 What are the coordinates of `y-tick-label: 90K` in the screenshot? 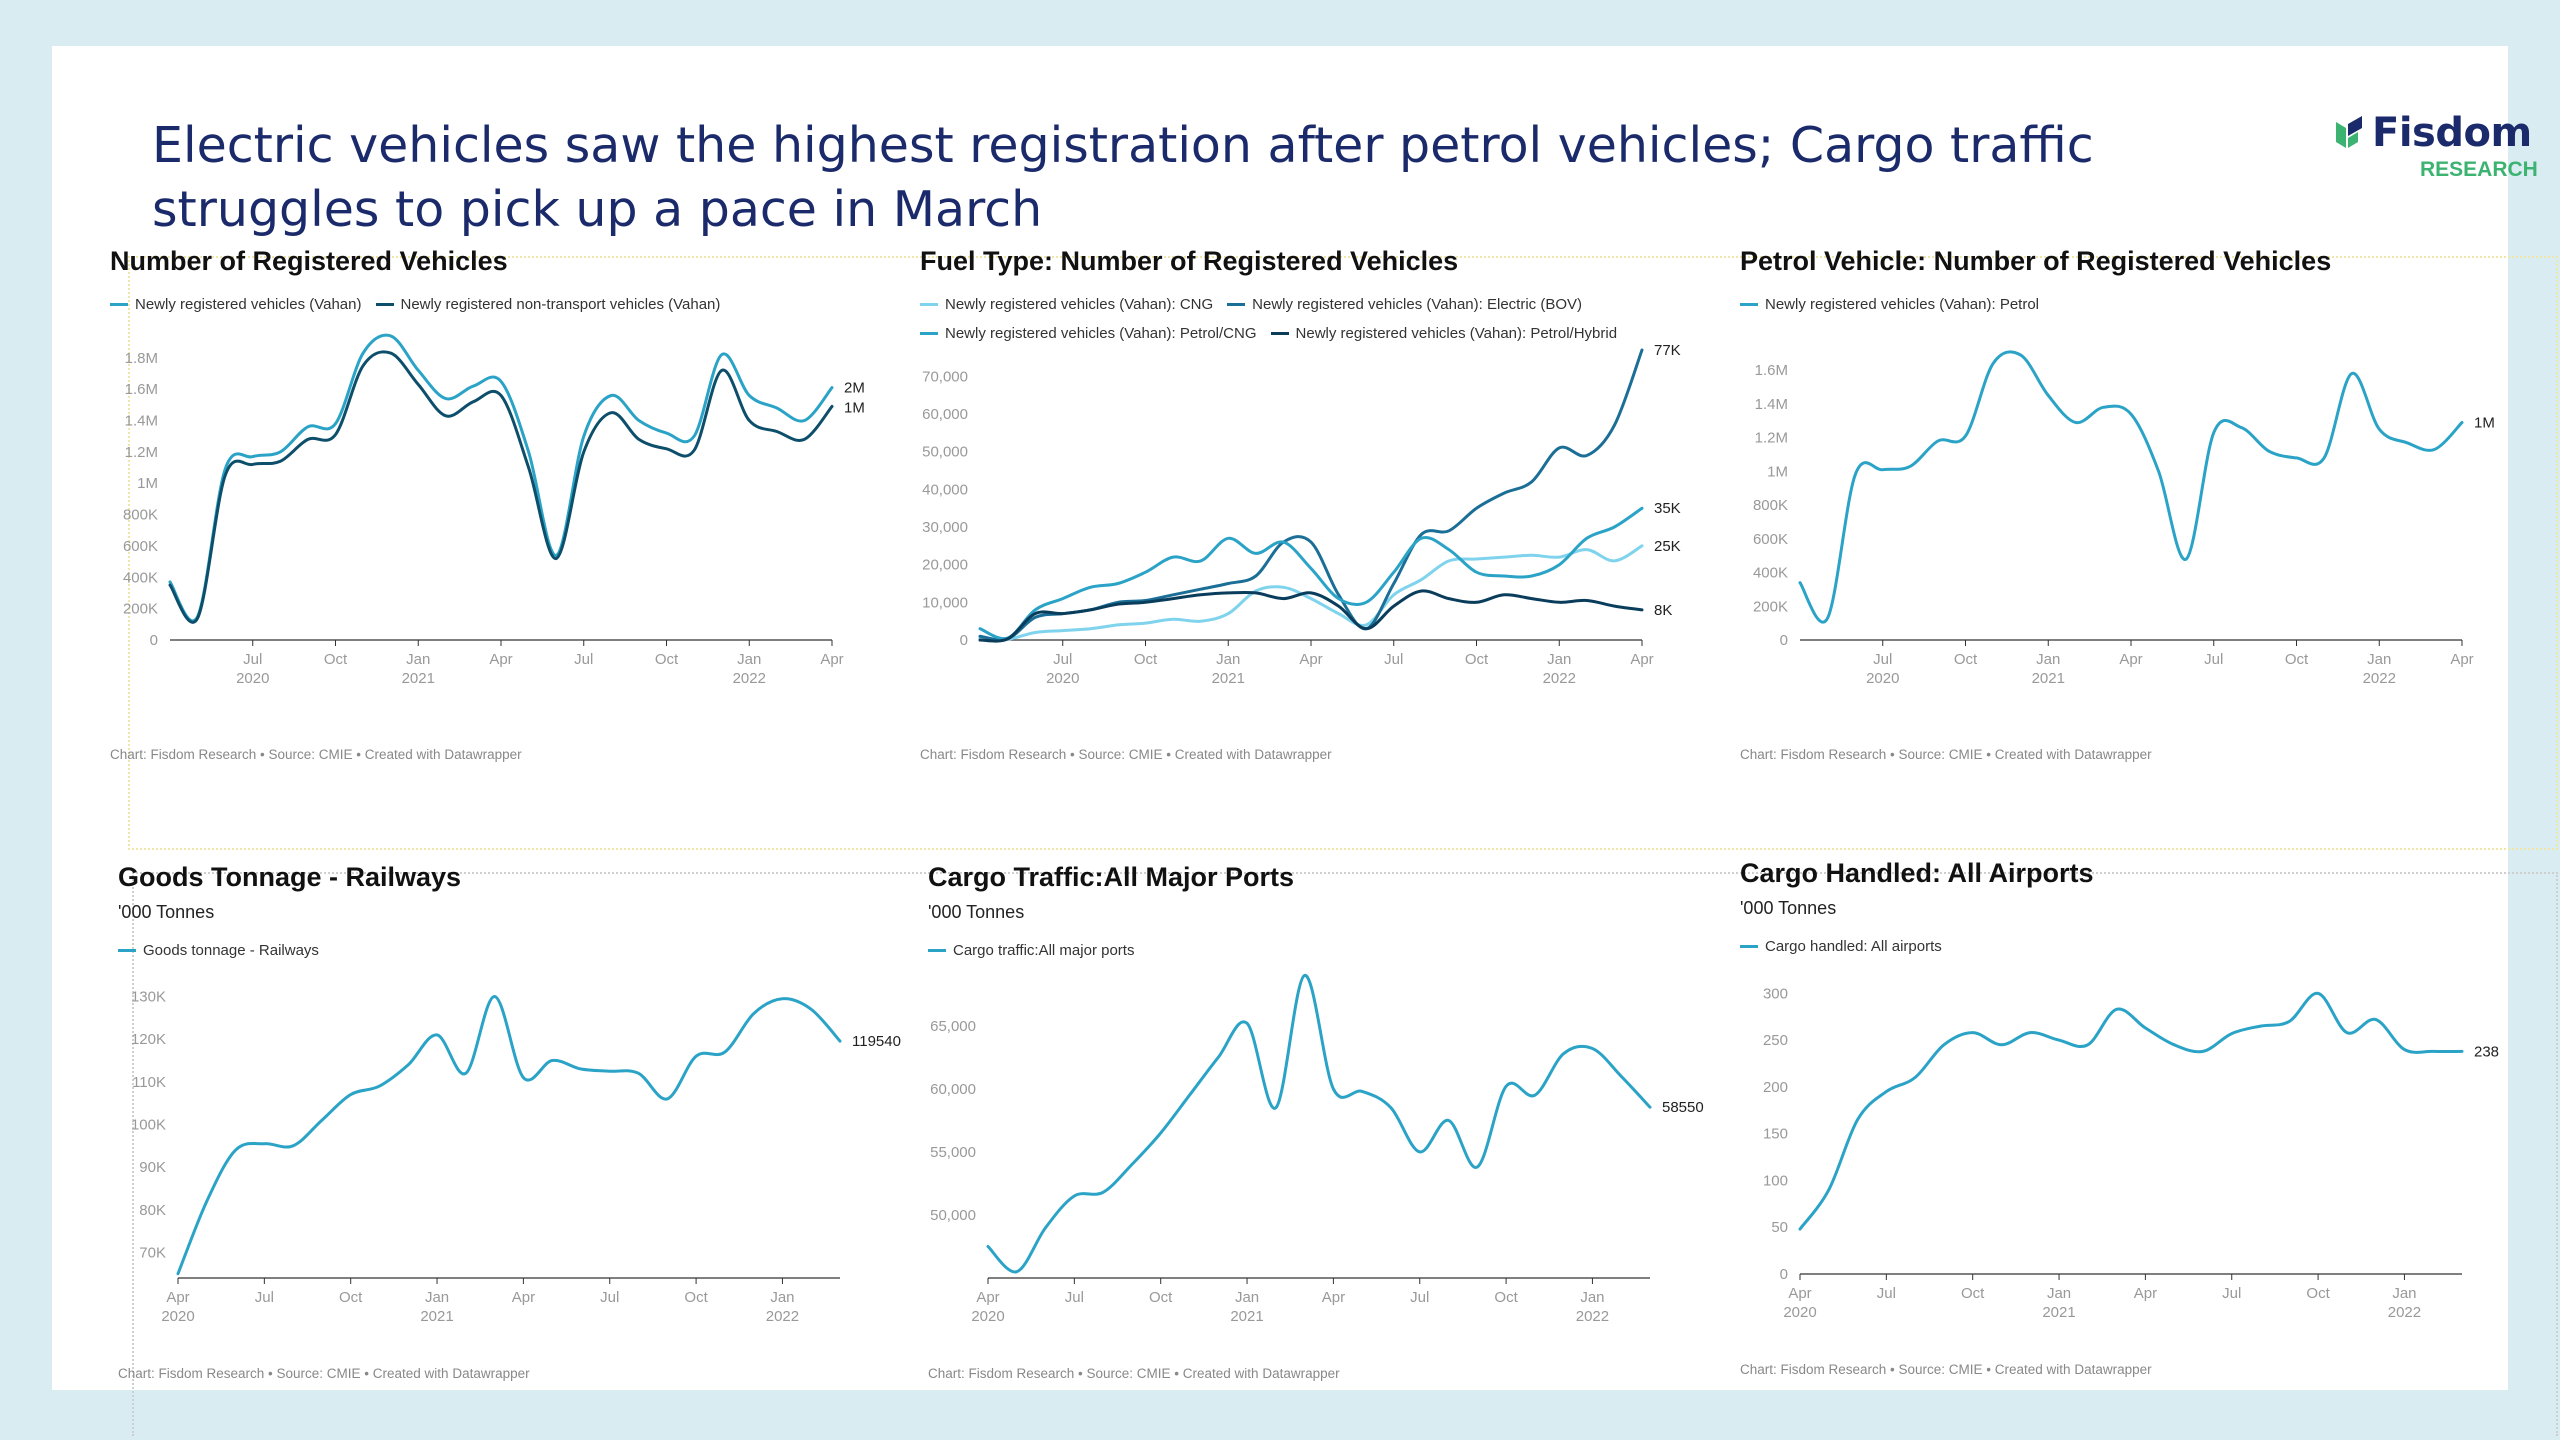 It's located at (152, 1167).